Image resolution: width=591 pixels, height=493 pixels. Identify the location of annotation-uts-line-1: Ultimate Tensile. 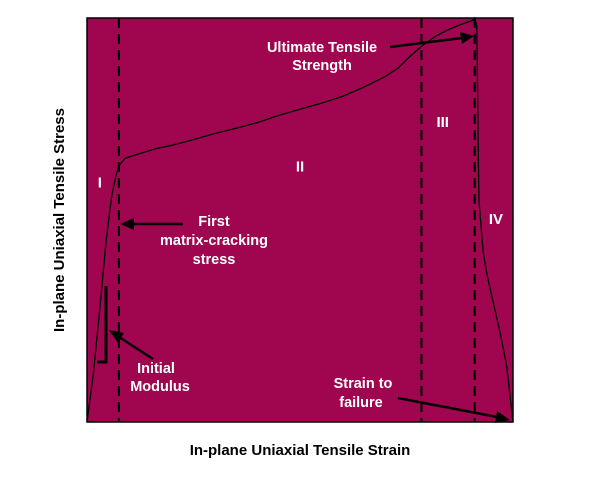
(322, 48).